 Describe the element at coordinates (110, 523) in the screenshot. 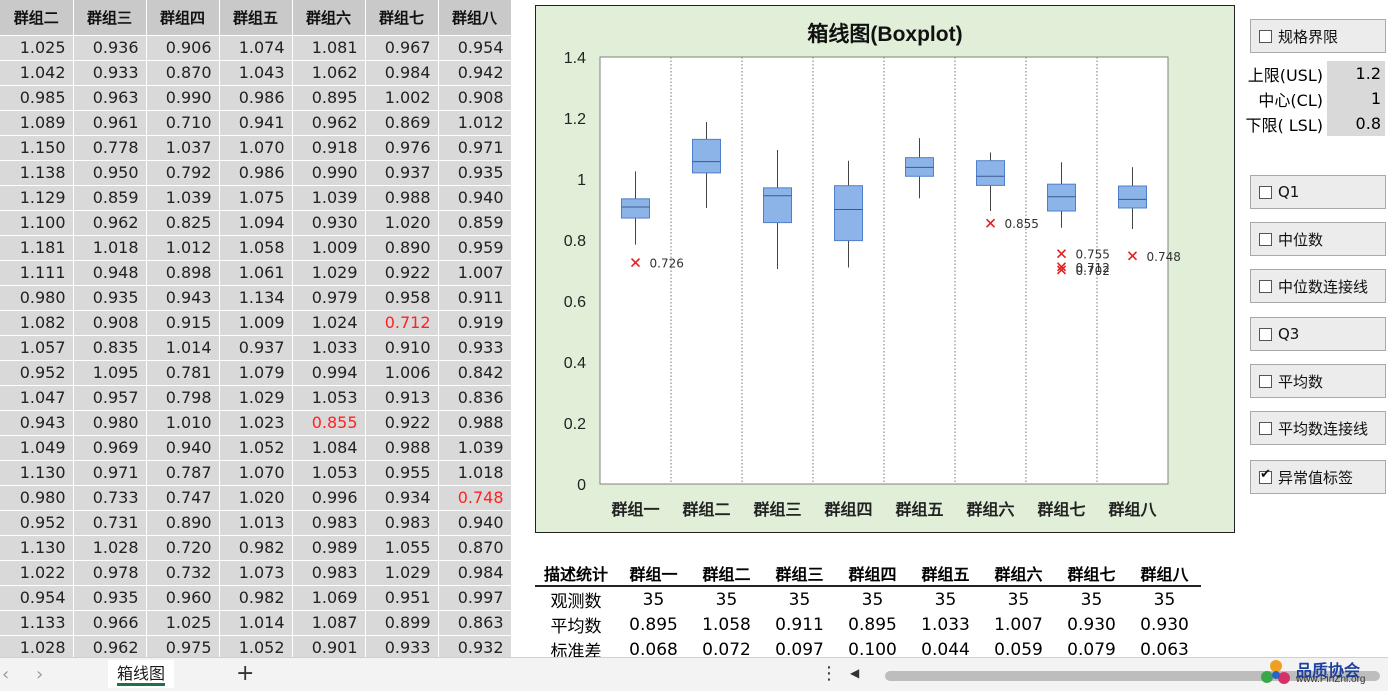

I see `table-cell: 0.731` at that location.